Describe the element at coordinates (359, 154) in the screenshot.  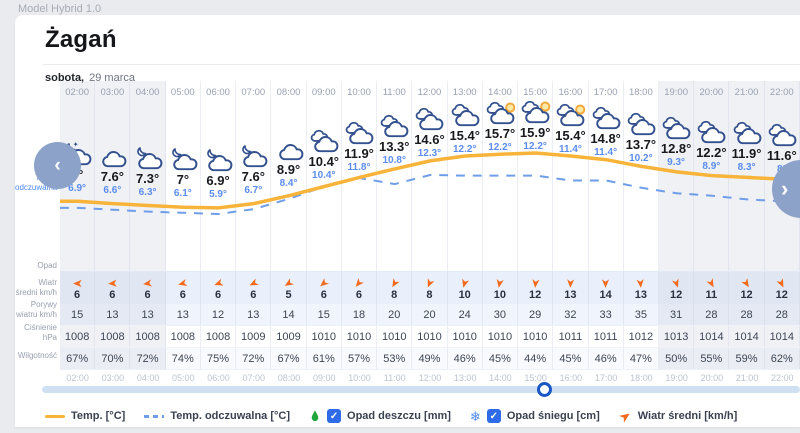
I see `temperature-value: 11.9°` at that location.